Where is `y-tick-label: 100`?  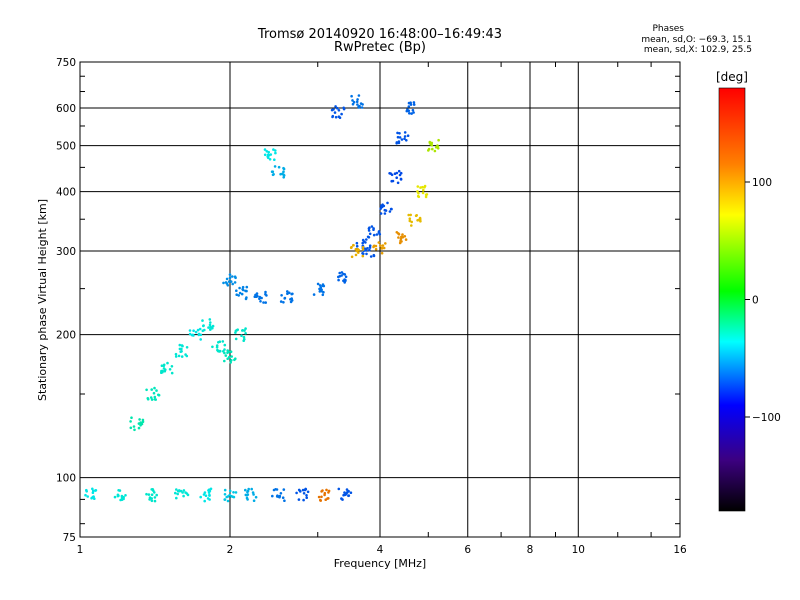 y-tick-label: 100 is located at coordinates (66, 479).